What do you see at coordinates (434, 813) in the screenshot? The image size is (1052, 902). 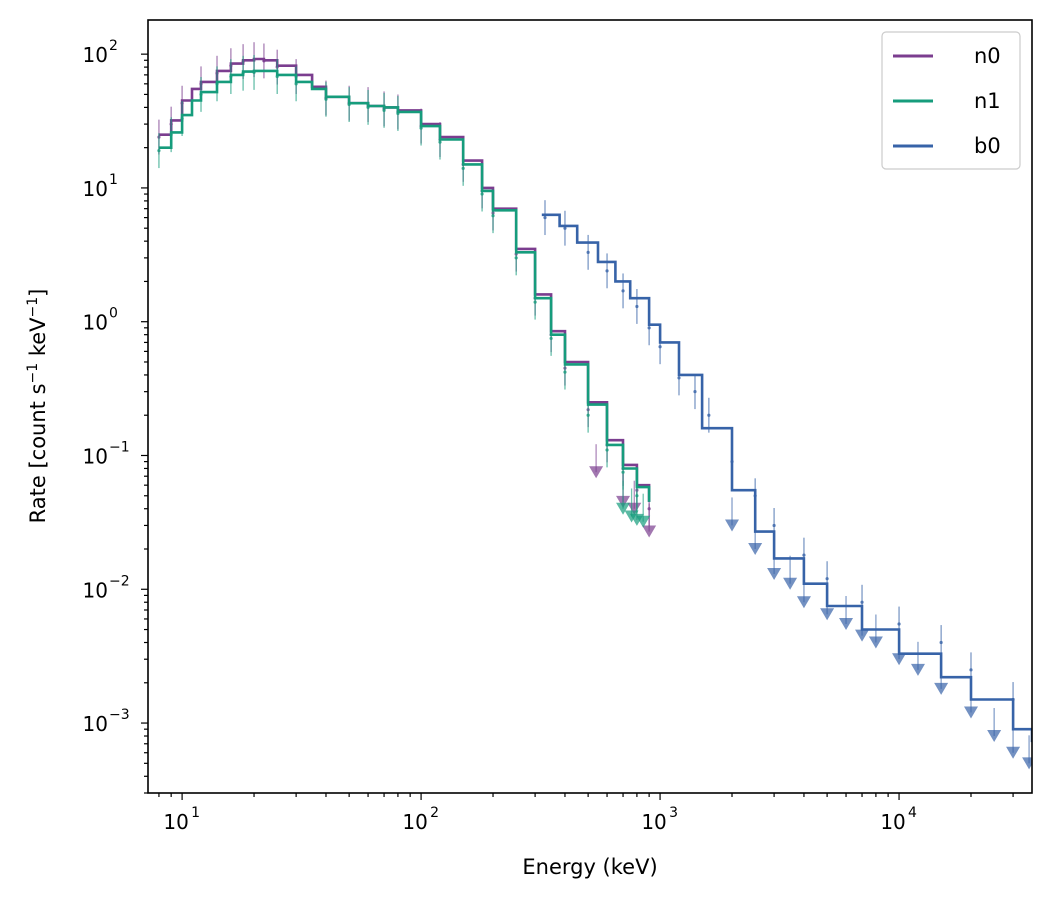 I see `x-tick-exponent: 2` at bounding box center [434, 813].